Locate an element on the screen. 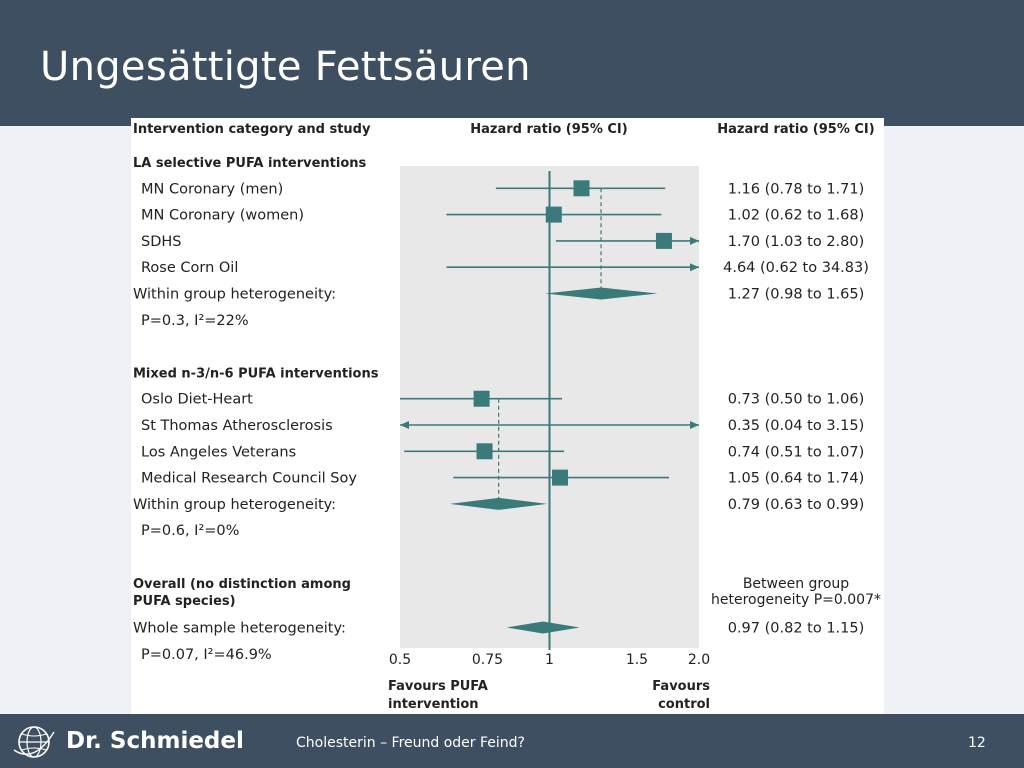 This screenshot has width=1024, height=768. group-summary-value: 0.79 (0.63 to 0.99) is located at coordinates (796, 505).